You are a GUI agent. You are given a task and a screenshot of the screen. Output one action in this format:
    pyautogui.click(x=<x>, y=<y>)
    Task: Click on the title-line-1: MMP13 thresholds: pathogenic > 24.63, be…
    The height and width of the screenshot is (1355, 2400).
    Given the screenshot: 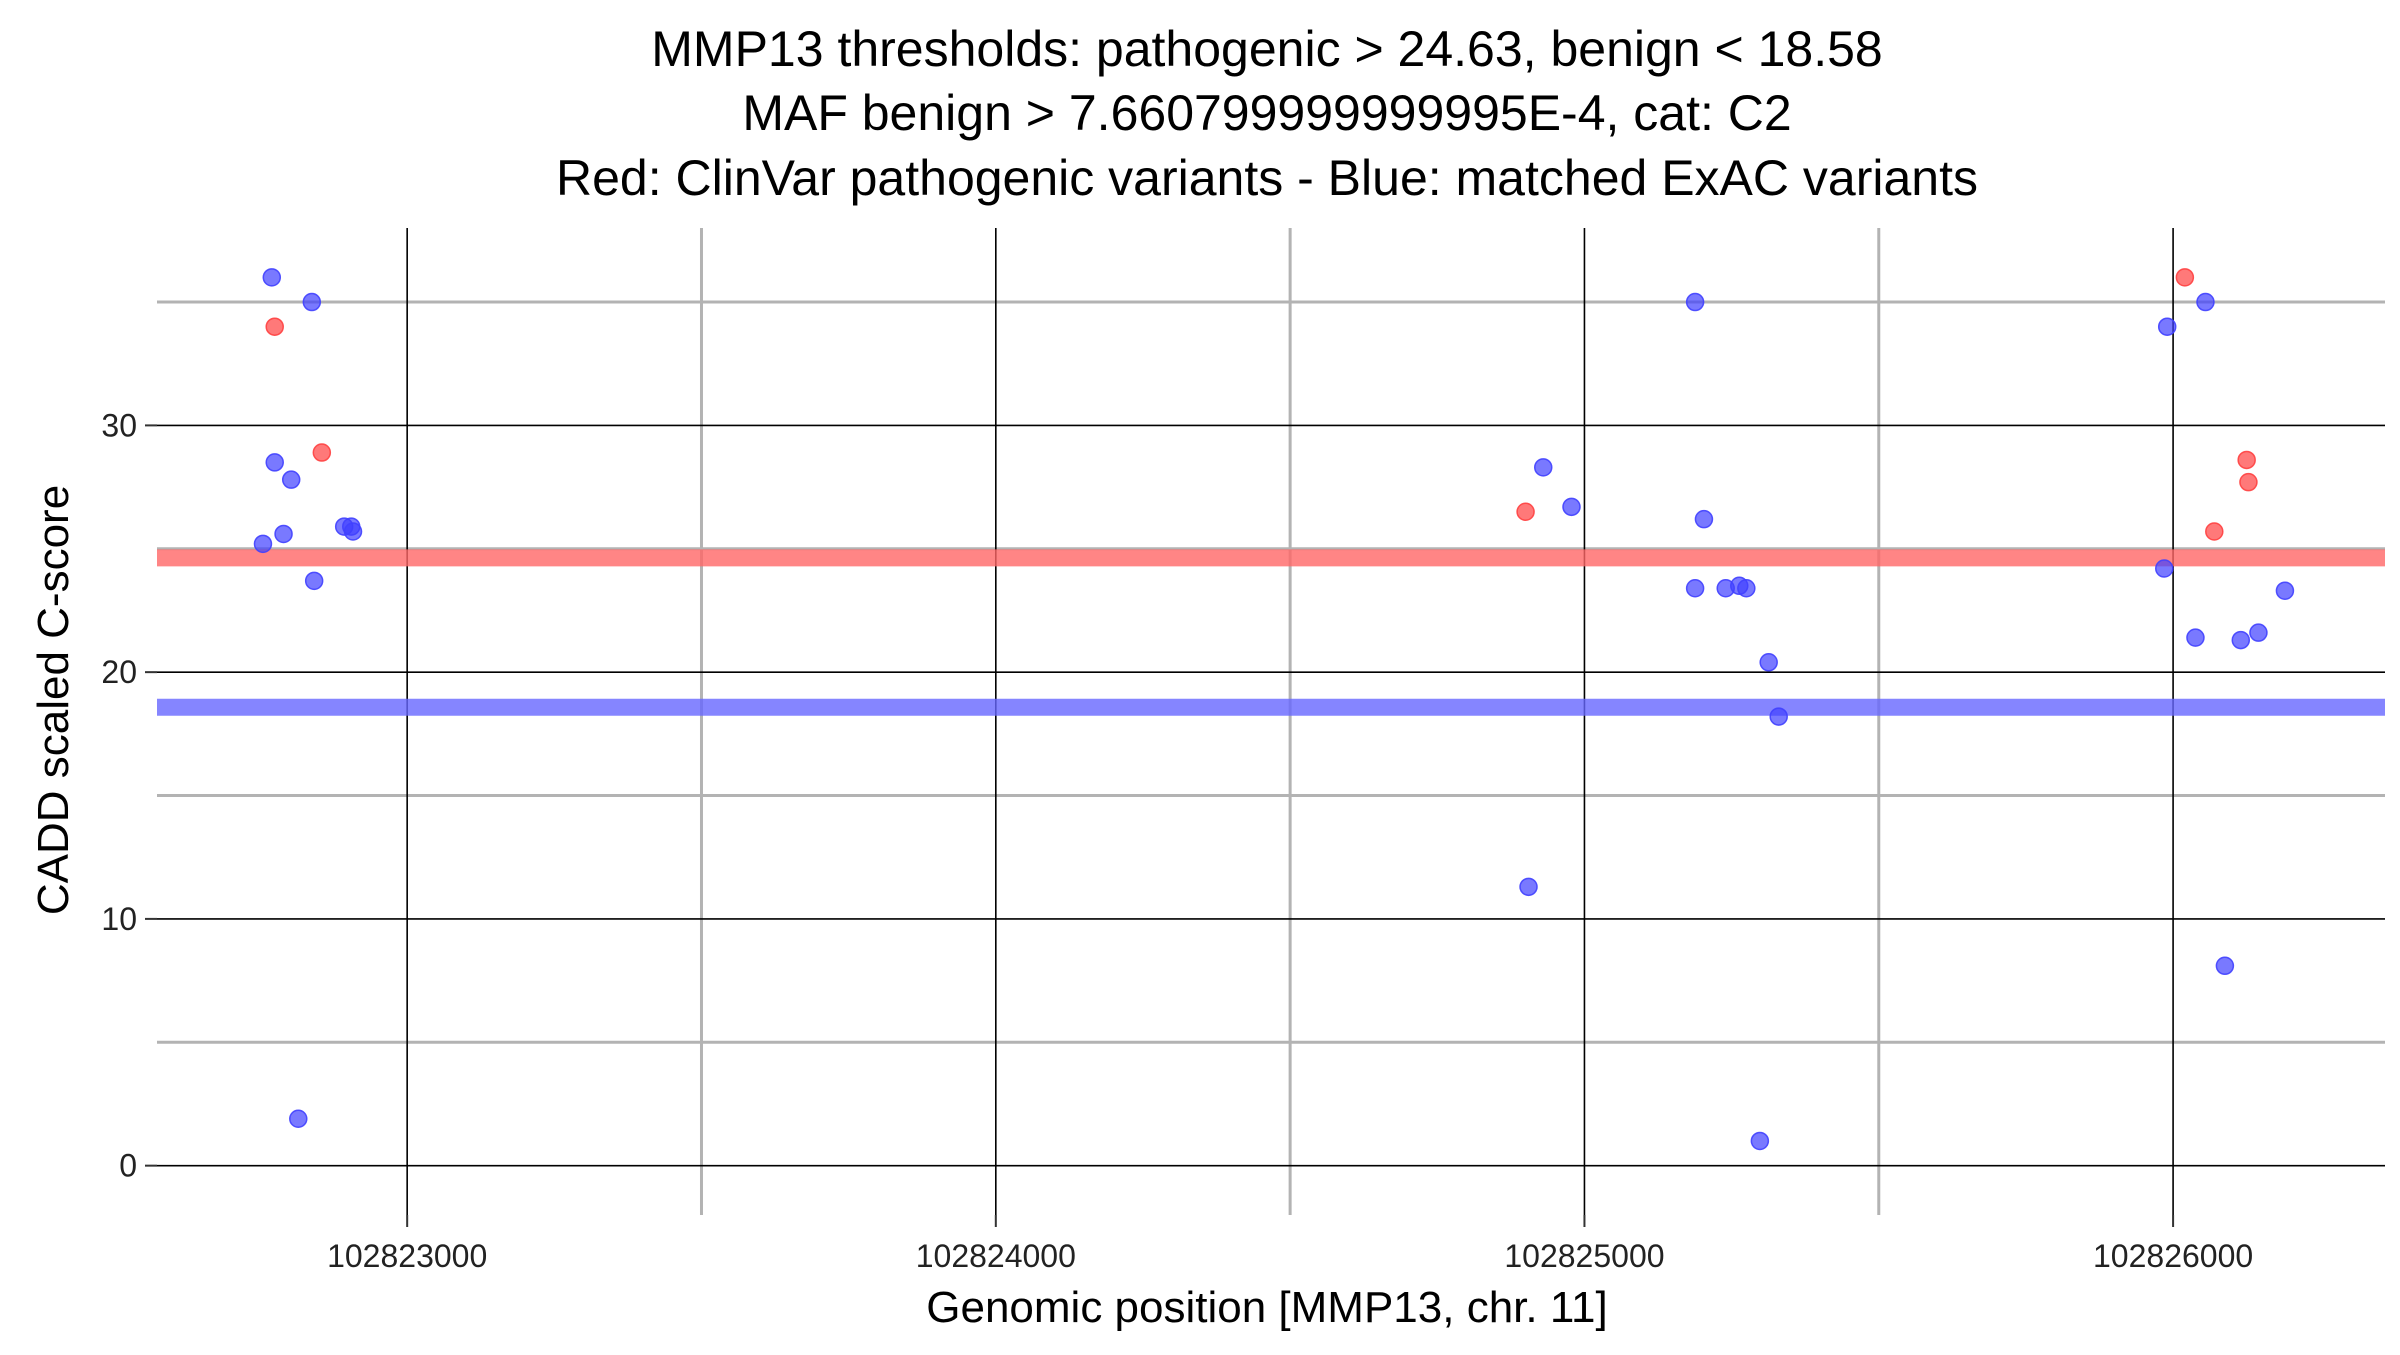 What is the action you would take?
    pyautogui.click(x=1266, y=49)
    